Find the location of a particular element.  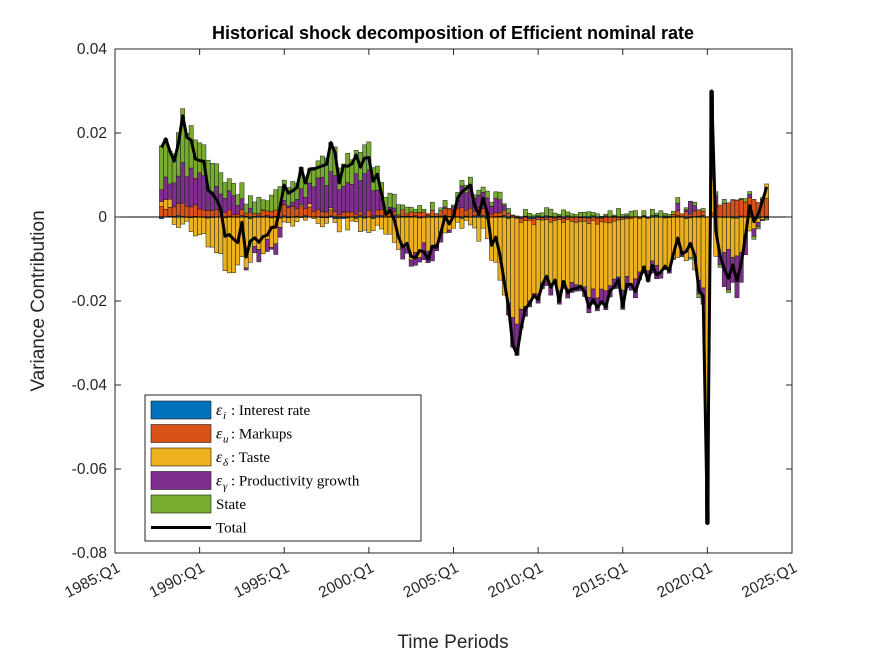

legend-label-interest: : Interest rate is located at coordinates (270, 411).